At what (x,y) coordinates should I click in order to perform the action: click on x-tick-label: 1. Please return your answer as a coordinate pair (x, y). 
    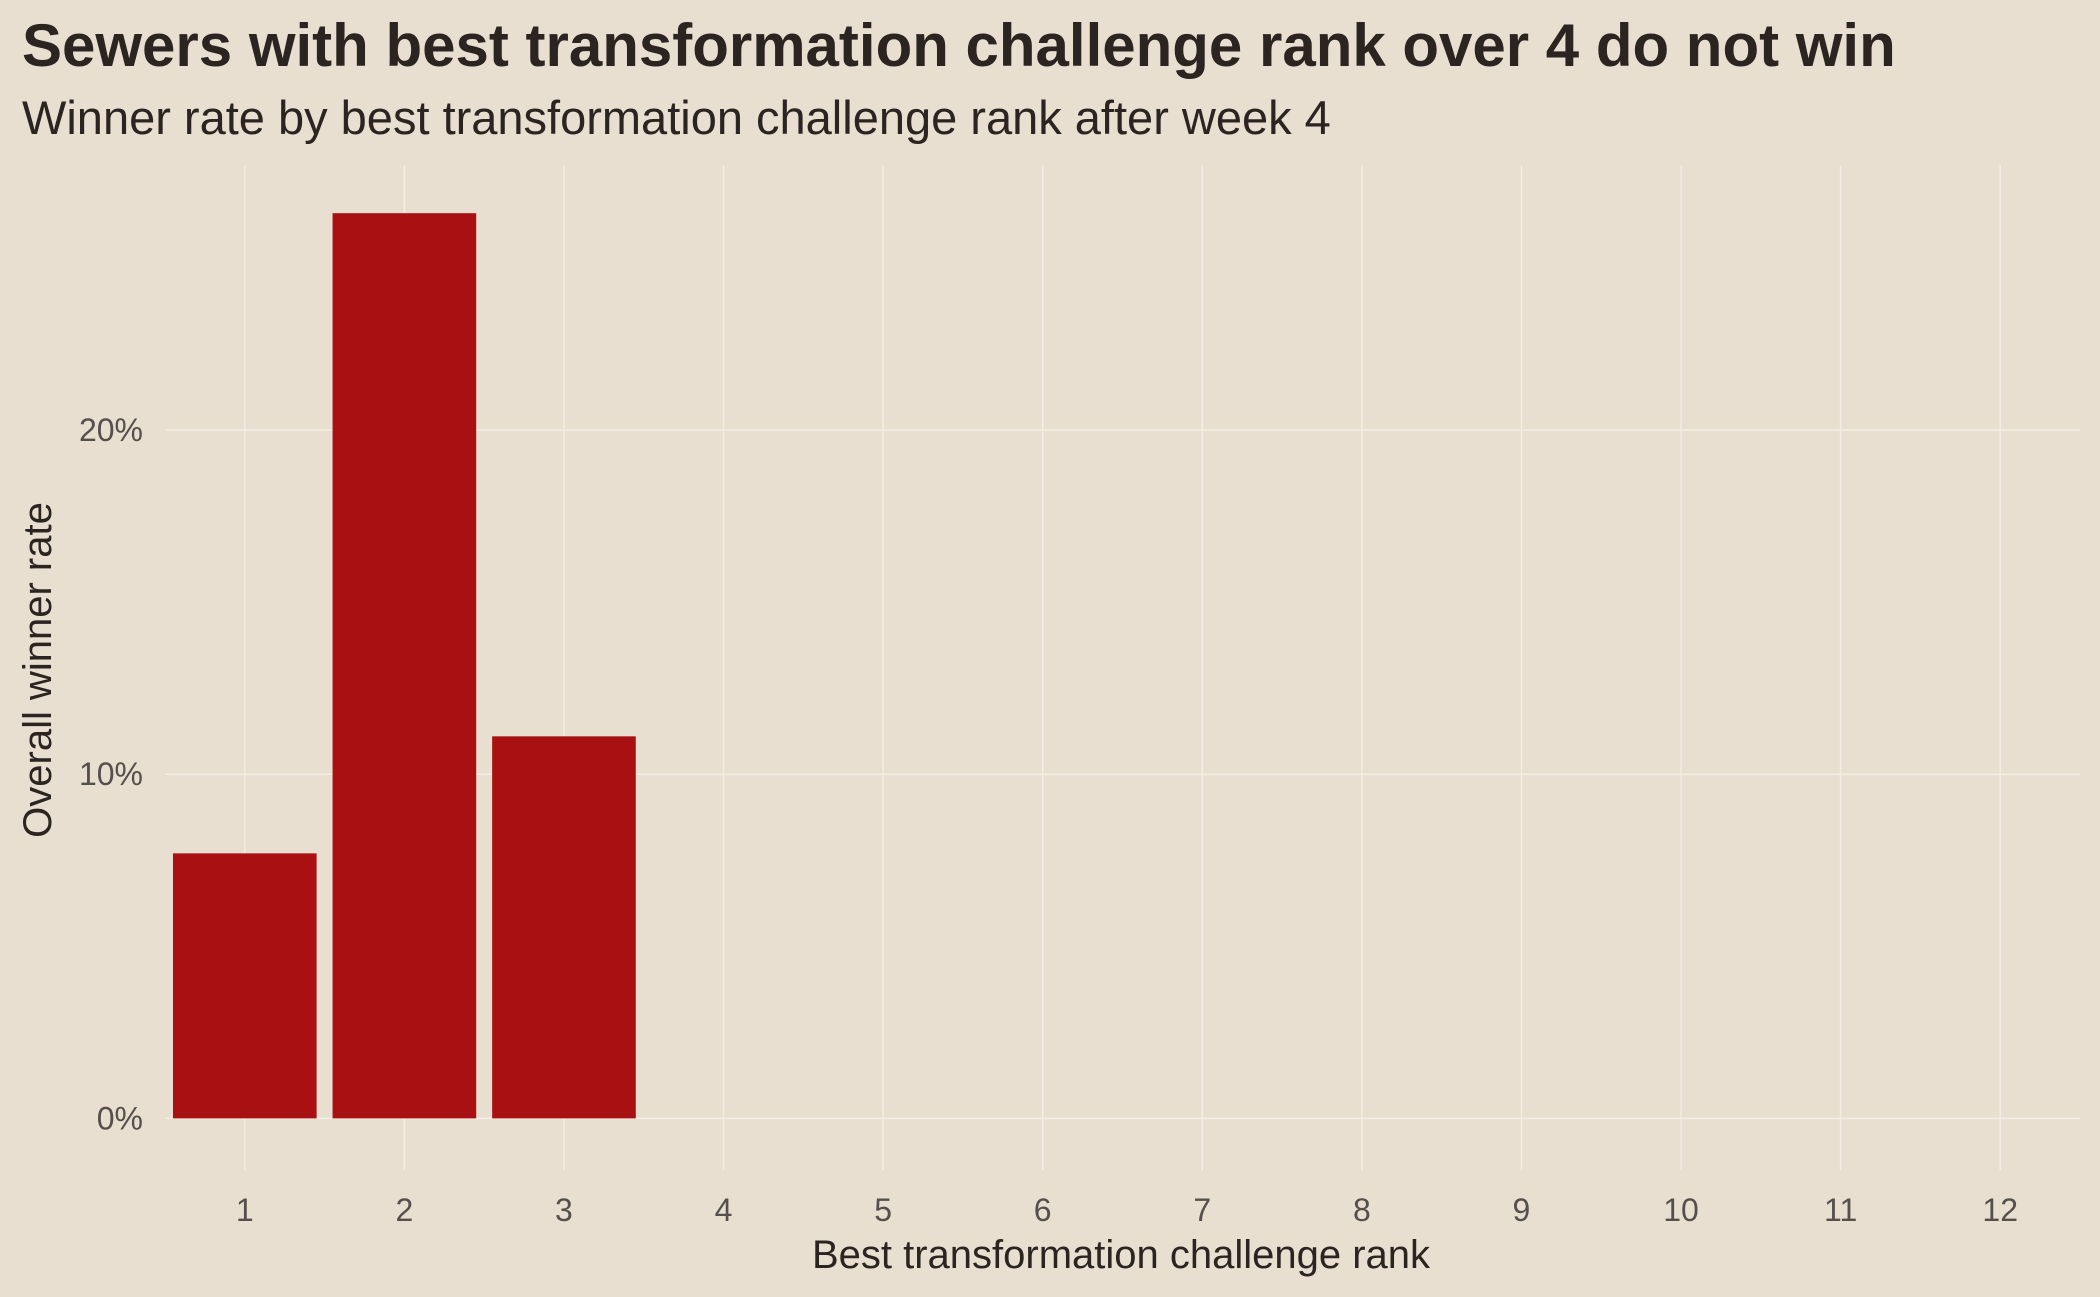
    Looking at the image, I should click on (245, 1210).